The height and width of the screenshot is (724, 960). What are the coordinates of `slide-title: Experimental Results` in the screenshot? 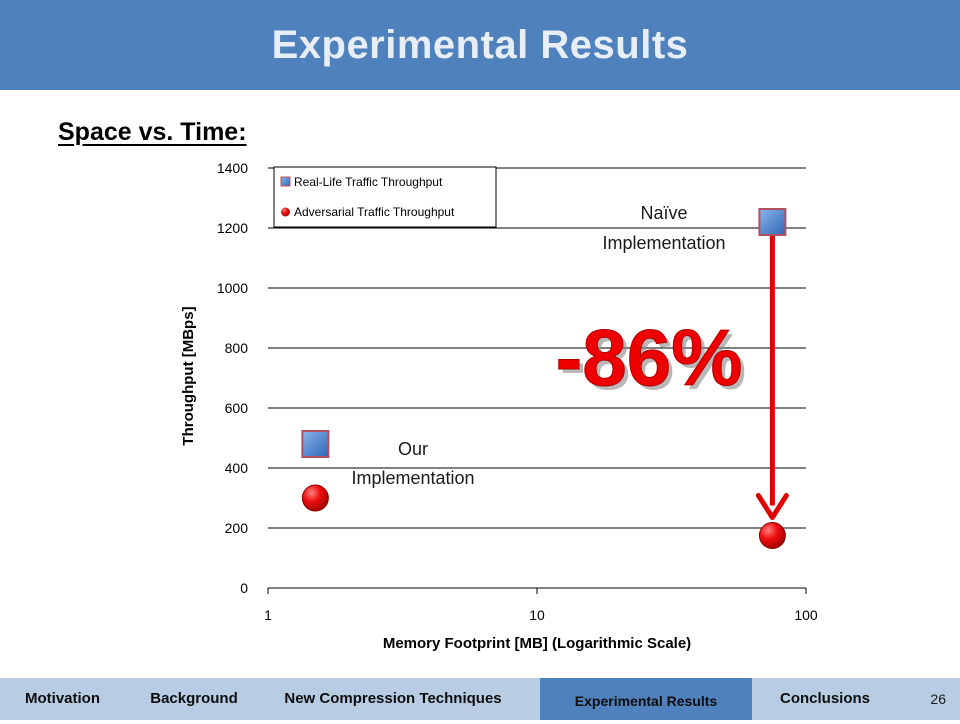 It's located at (480, 44).